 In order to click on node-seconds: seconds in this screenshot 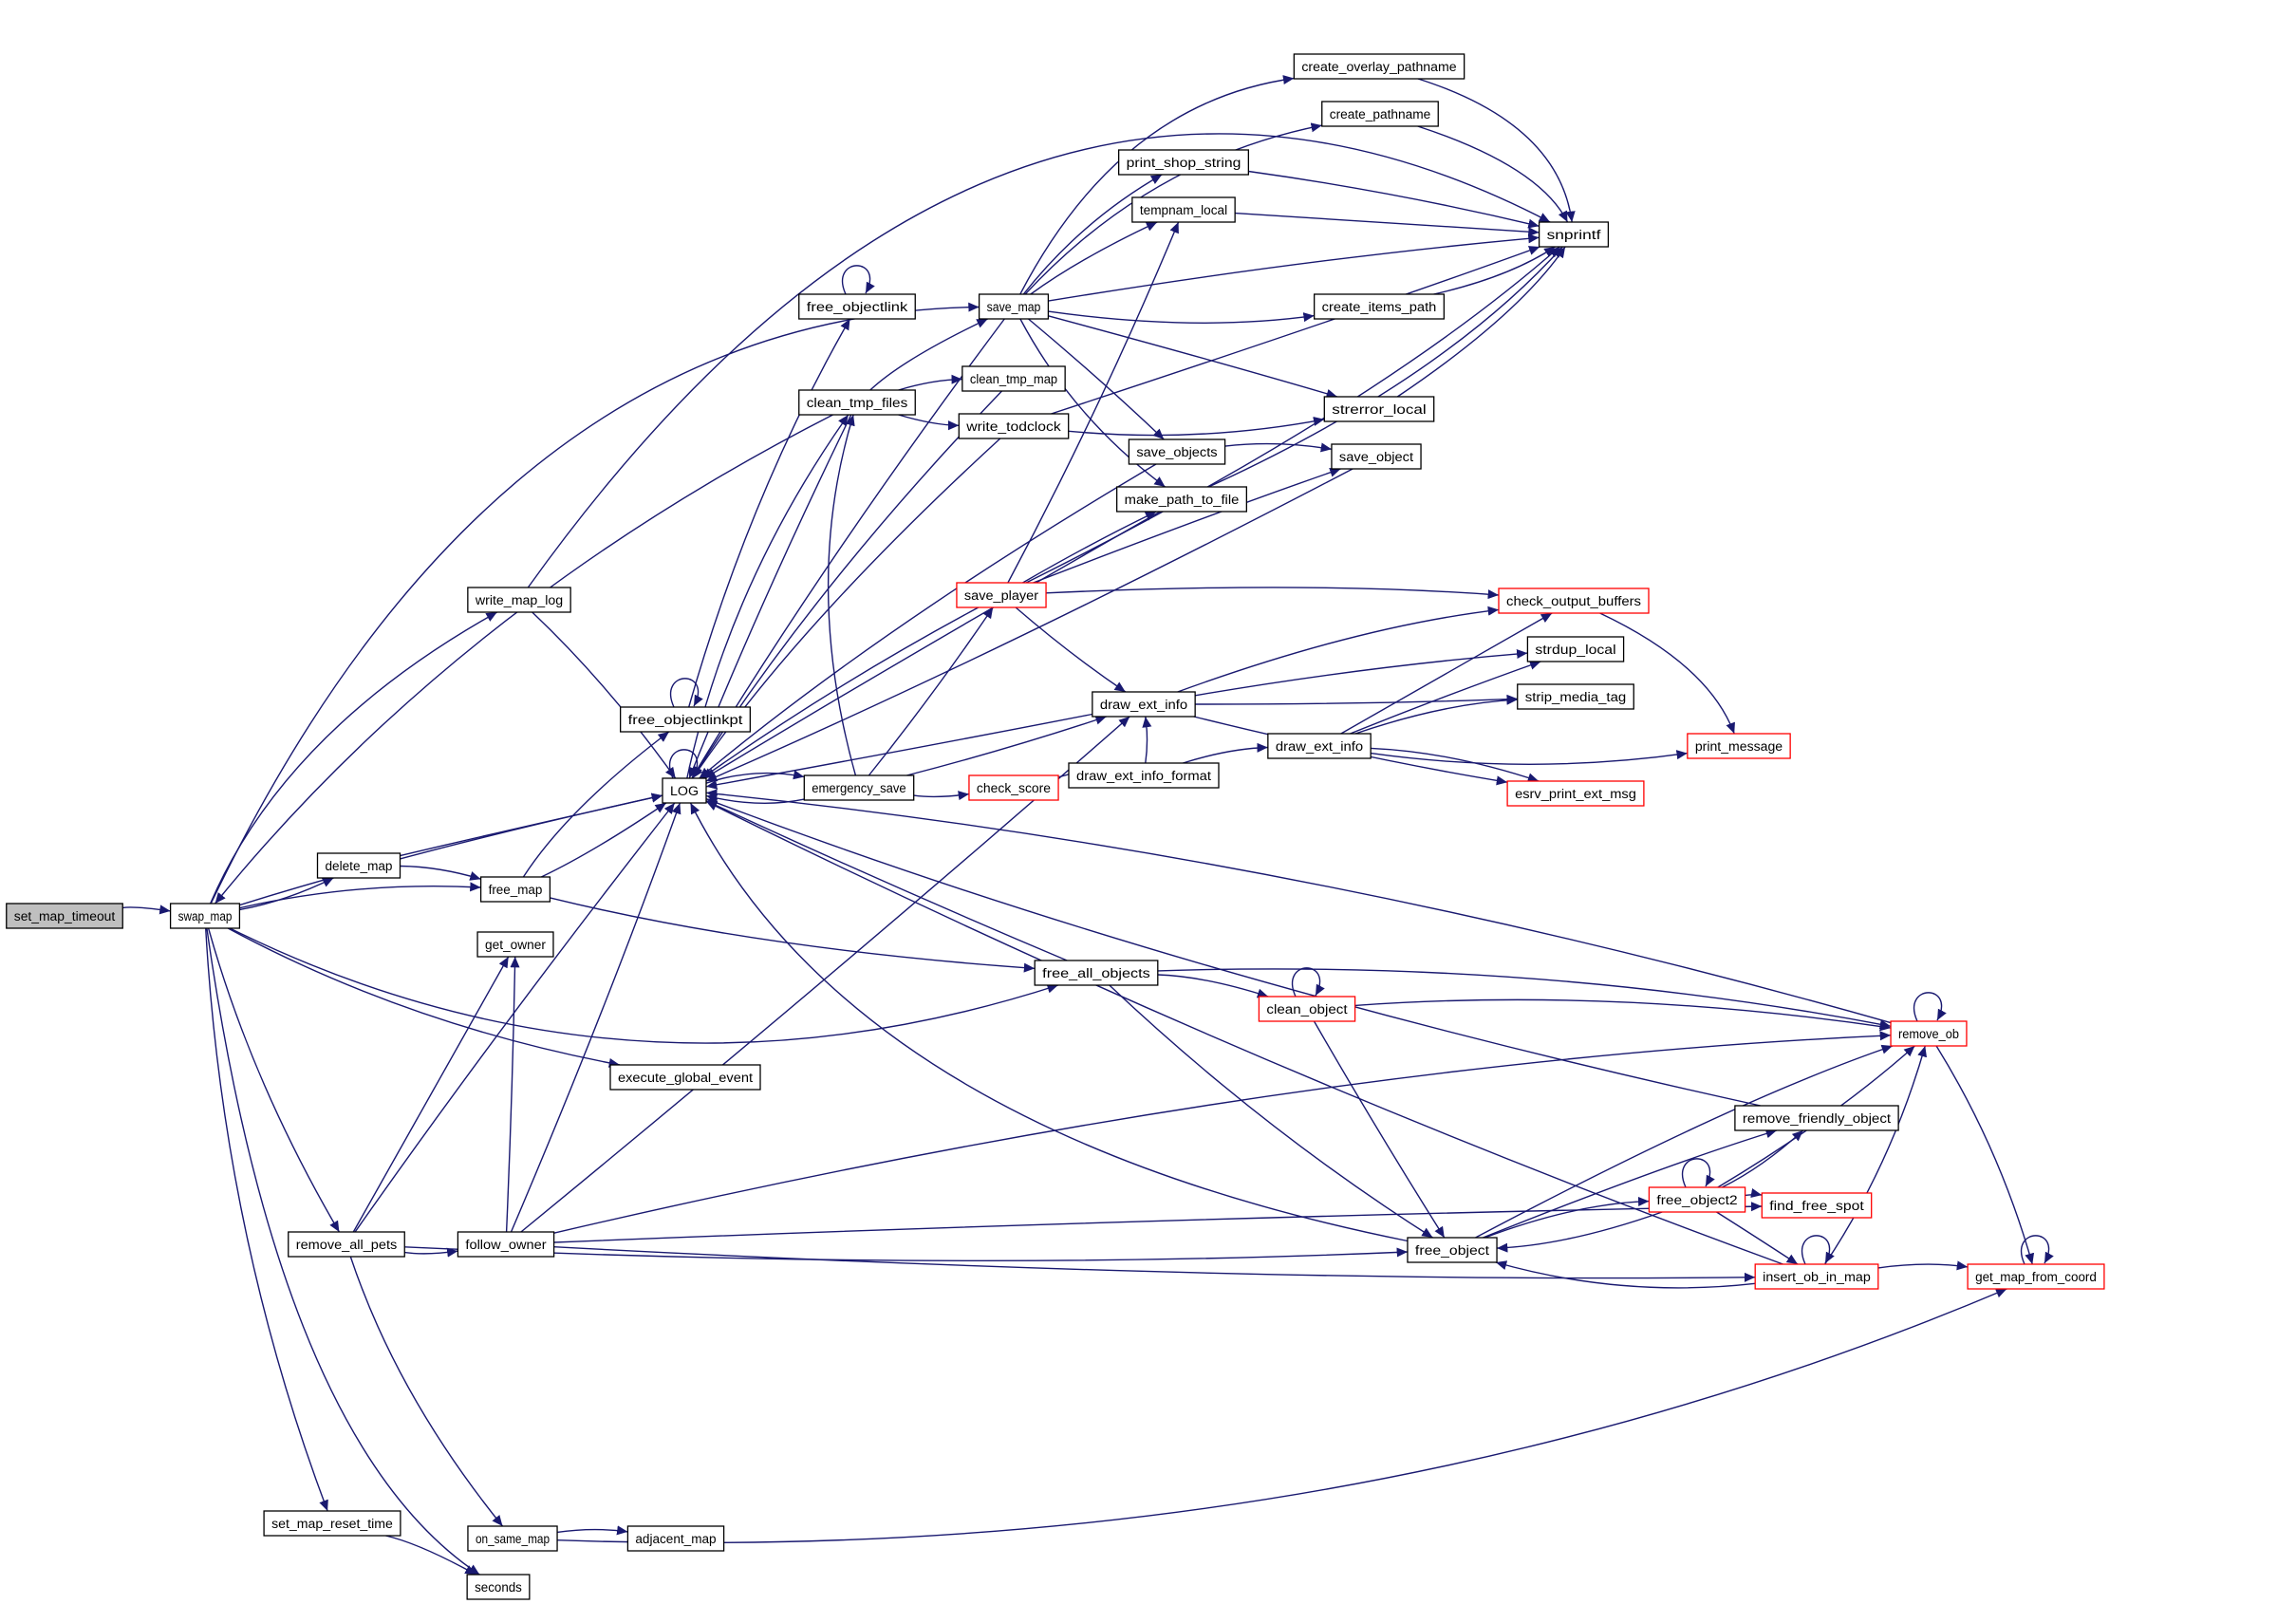, I will do `click(498, 1587)`.